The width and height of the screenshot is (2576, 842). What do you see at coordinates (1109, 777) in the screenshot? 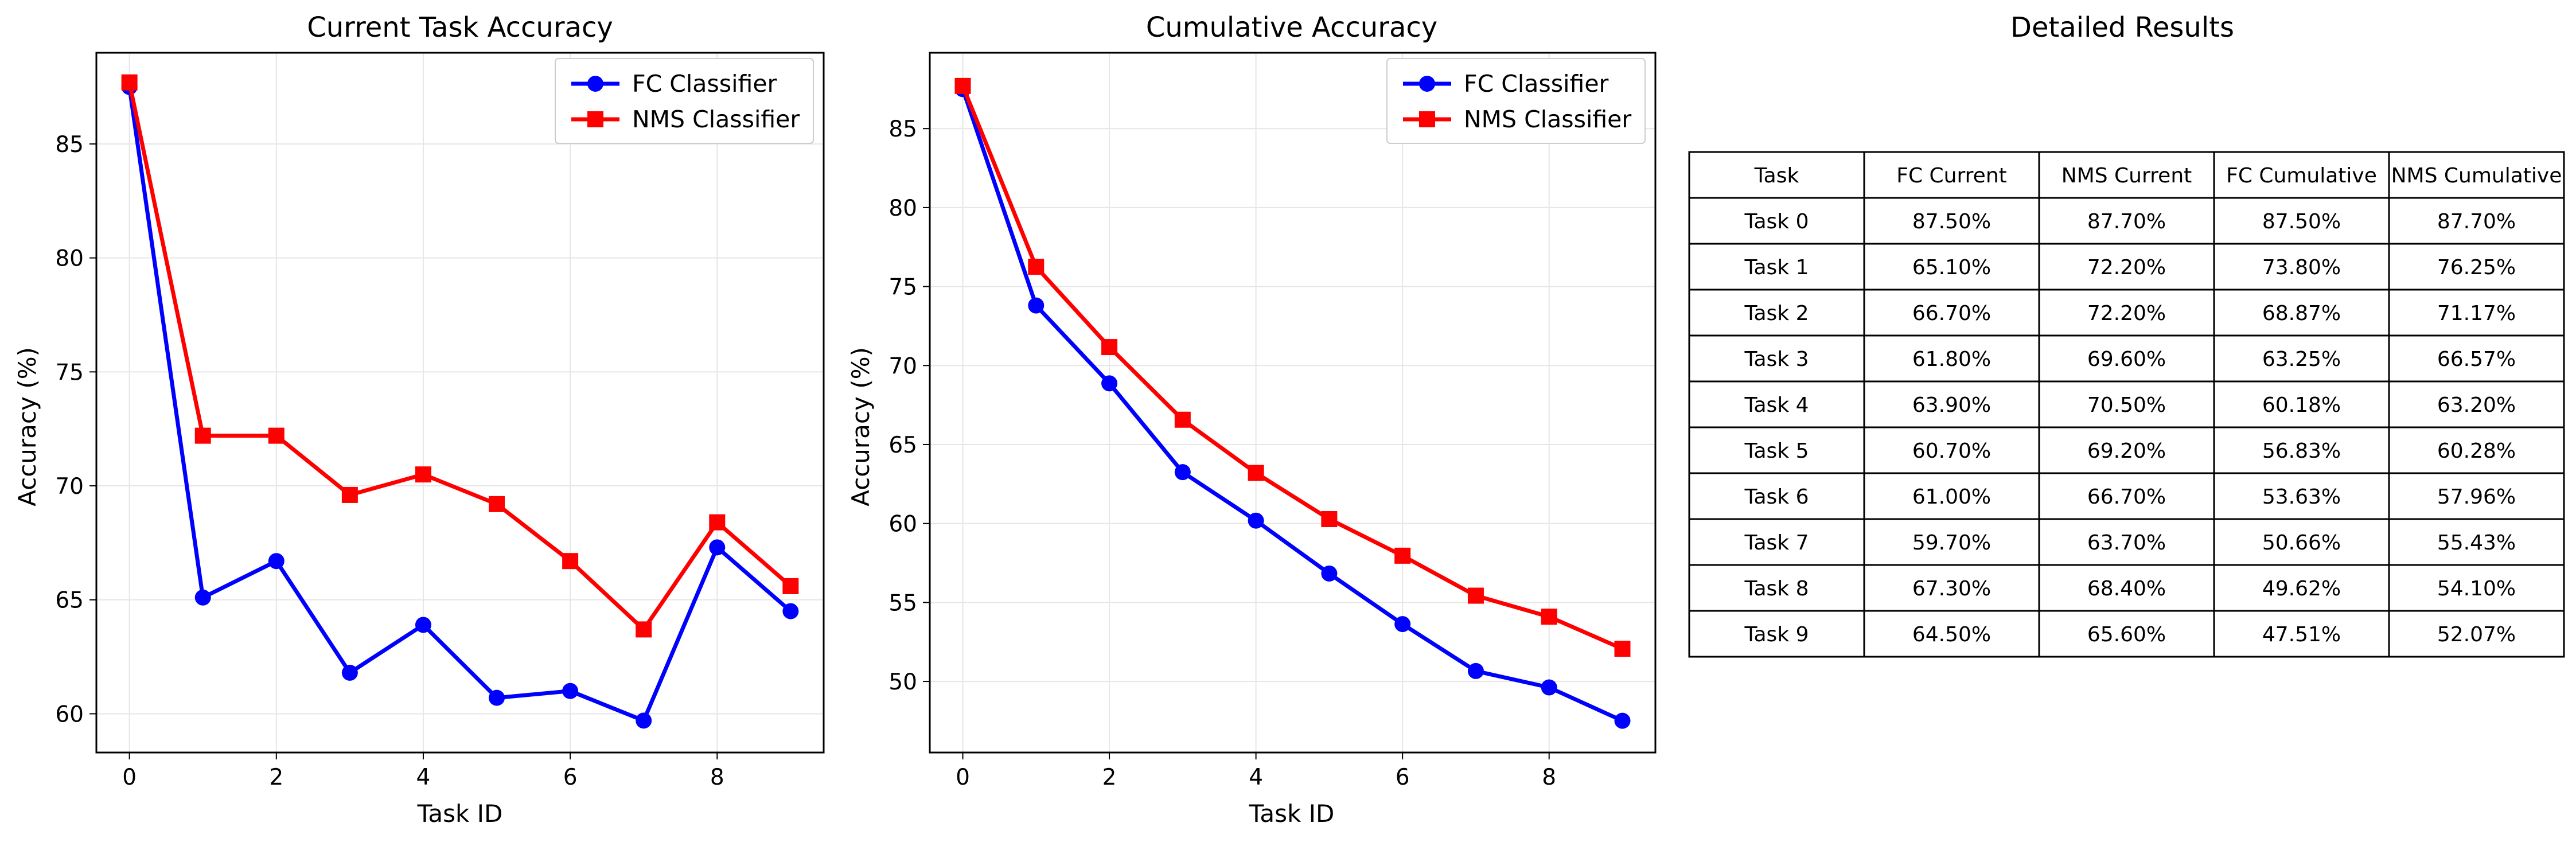
I see `x-tick-label: 2` at bounding box center [1109, 777].